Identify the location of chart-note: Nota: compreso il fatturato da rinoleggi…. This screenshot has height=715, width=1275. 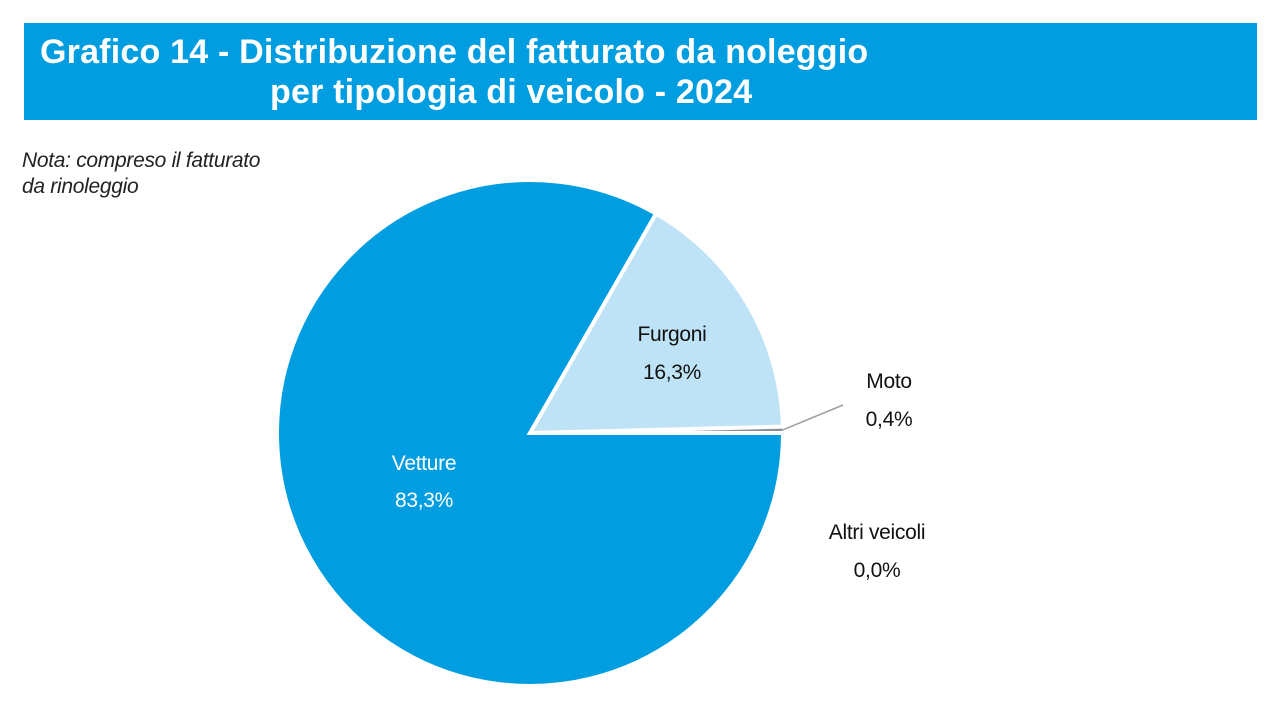
(141, 174).